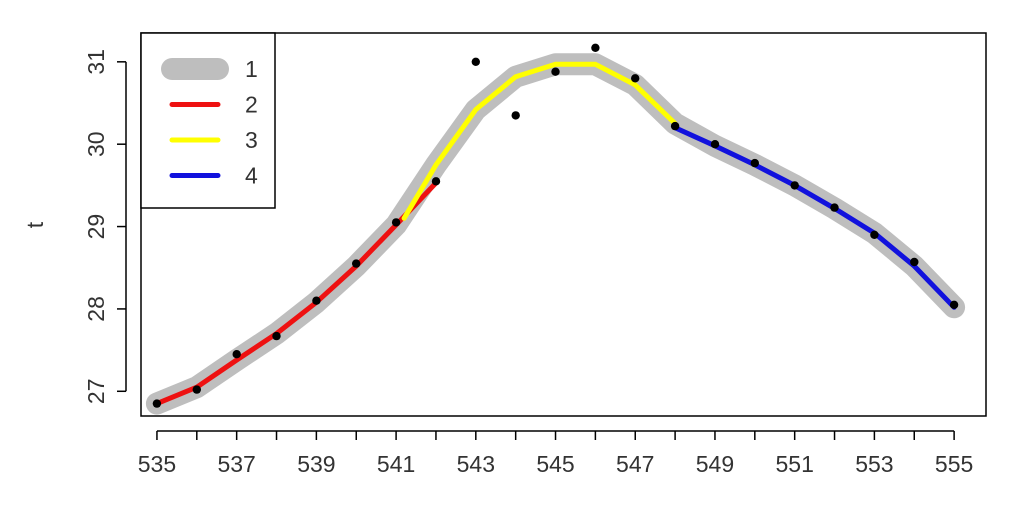 The width and height of the screenshot is (1016, 505). I want to click on series-3-line, so click(539, 141).